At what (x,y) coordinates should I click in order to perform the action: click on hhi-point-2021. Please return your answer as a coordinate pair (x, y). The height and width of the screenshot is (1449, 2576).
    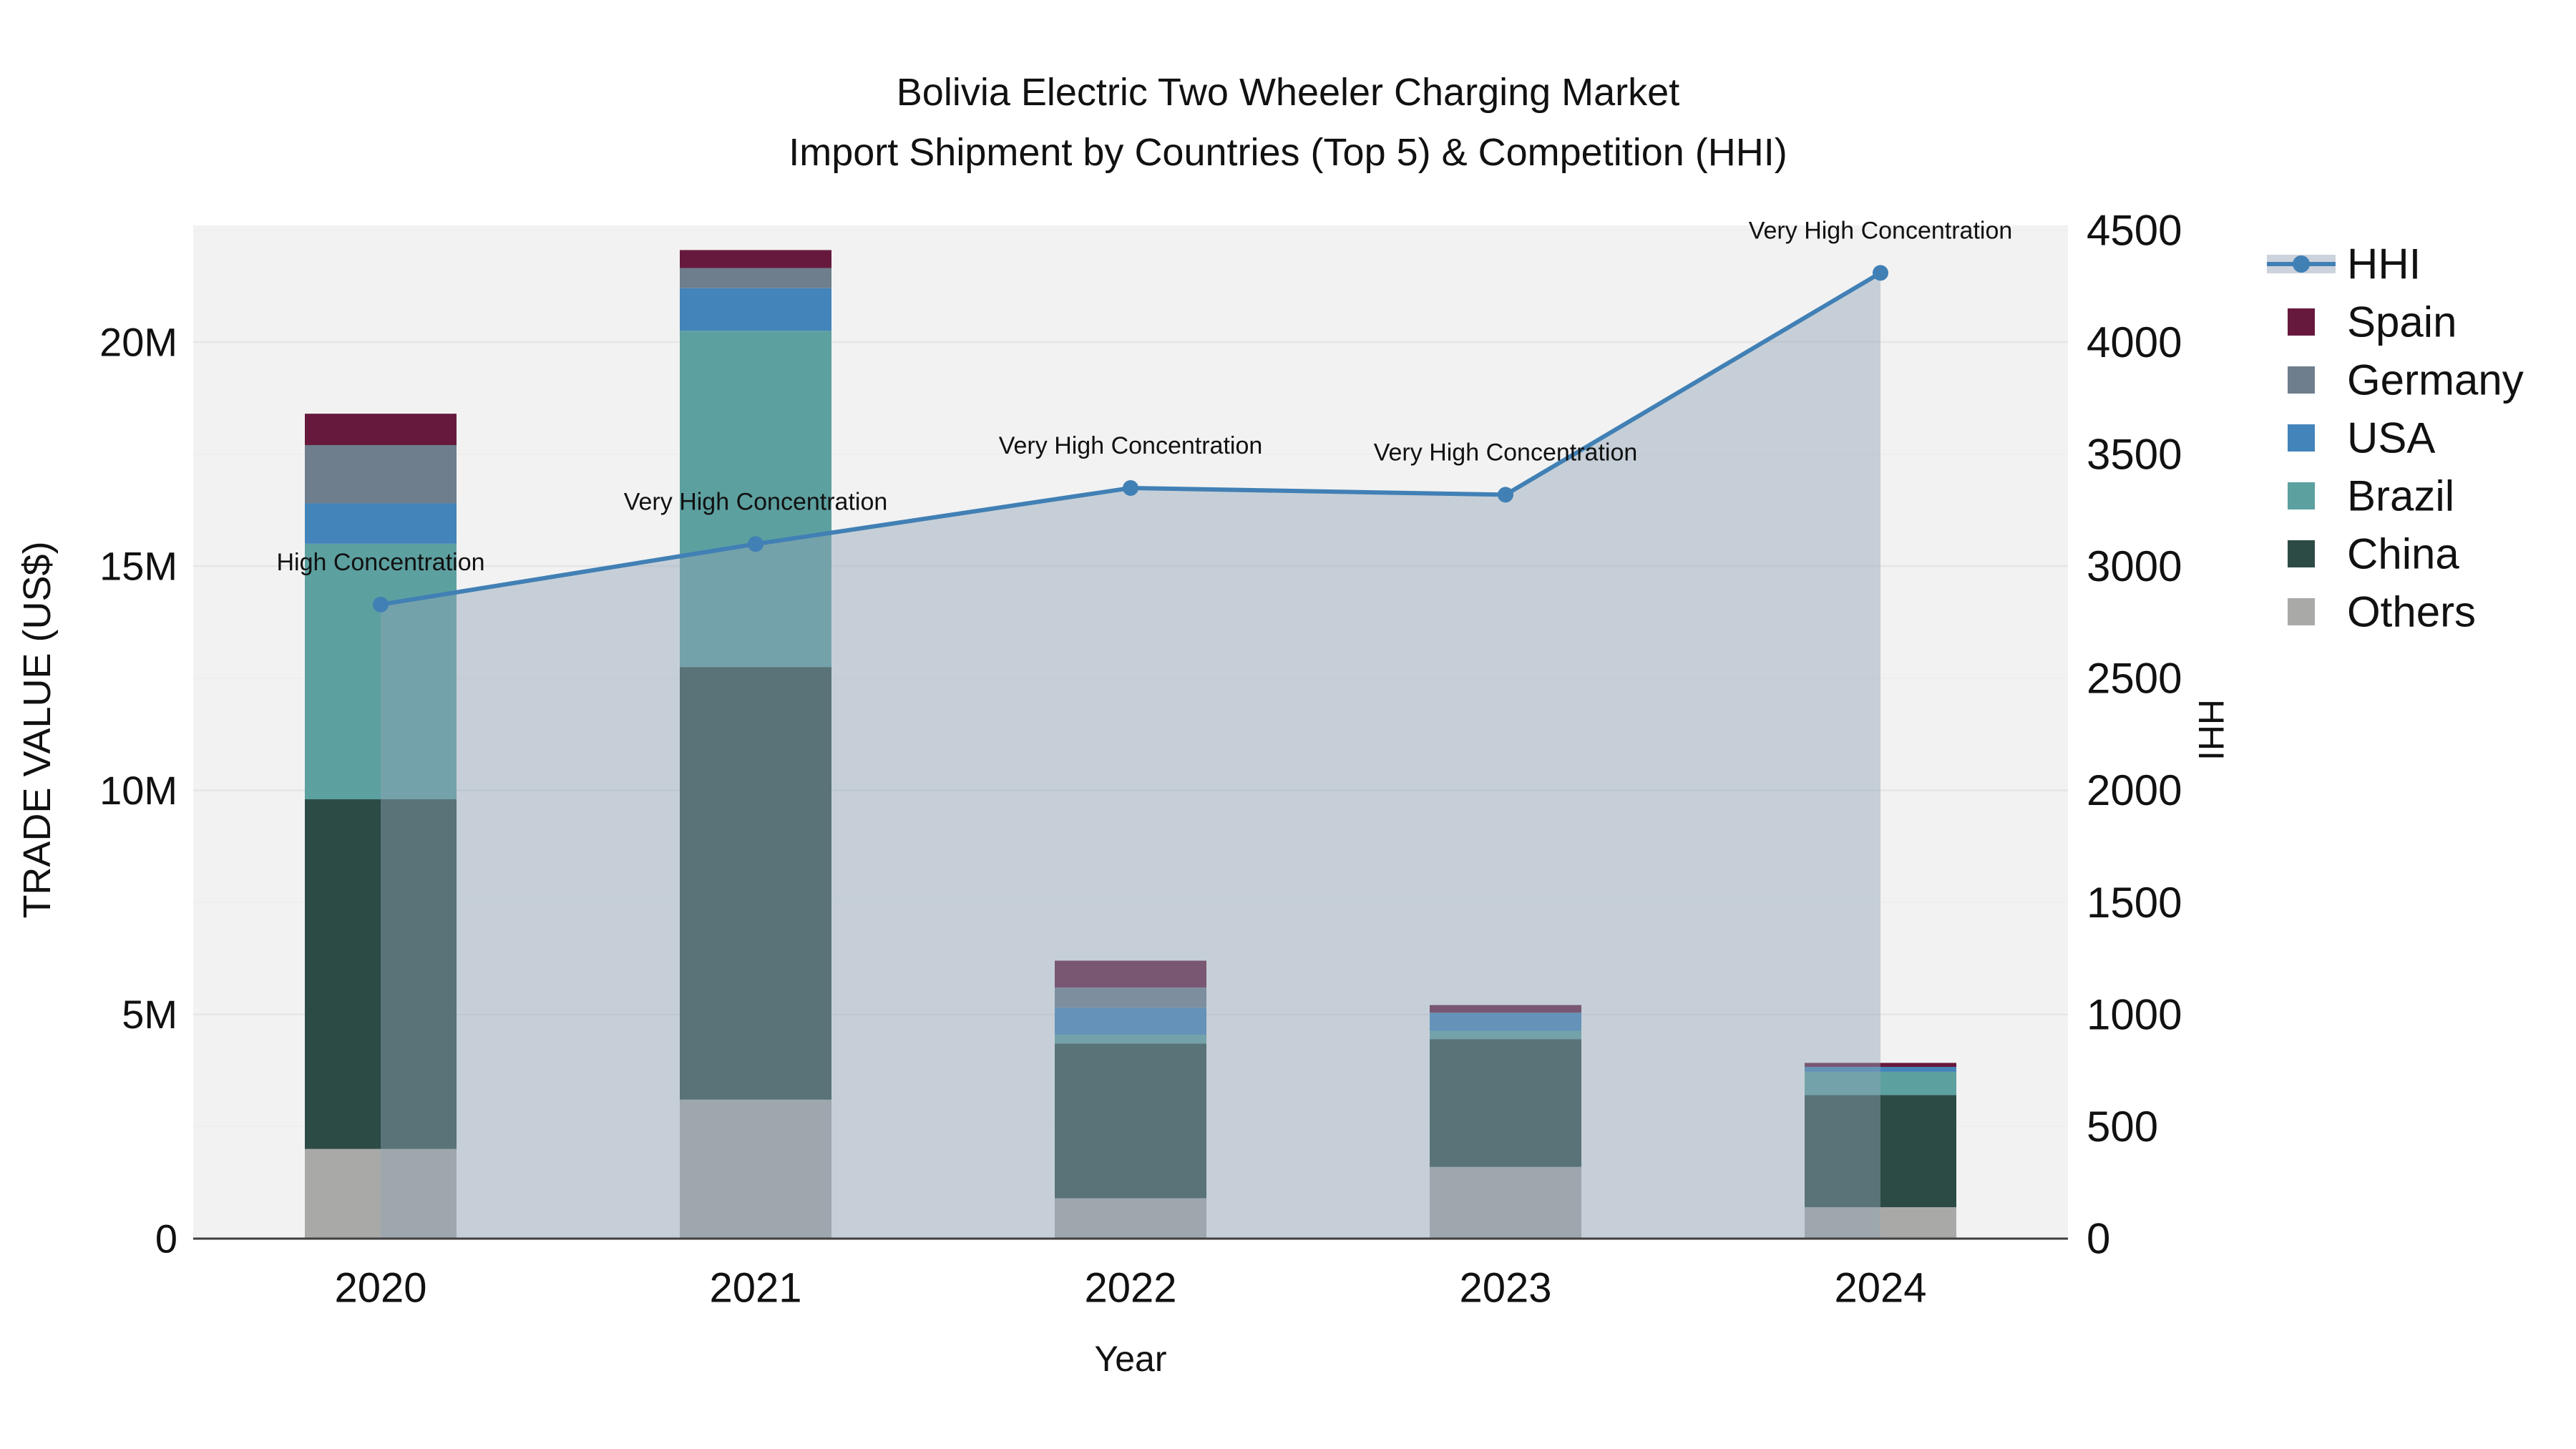
    Looking at the image, I should click on (755, 544).